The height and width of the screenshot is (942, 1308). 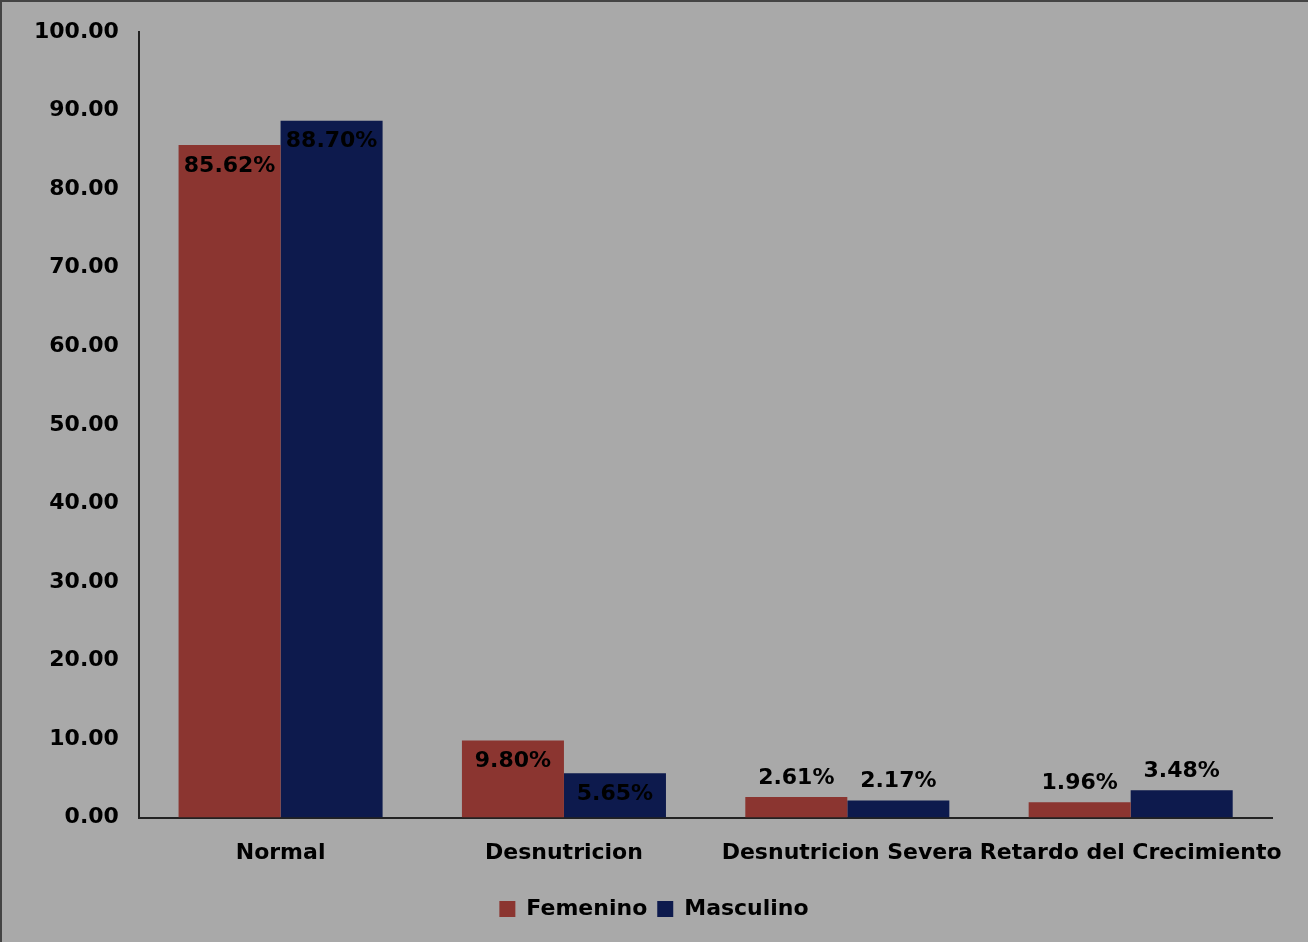 I want to click on y-tick-label: 90.00, so click(x=84, y=109).